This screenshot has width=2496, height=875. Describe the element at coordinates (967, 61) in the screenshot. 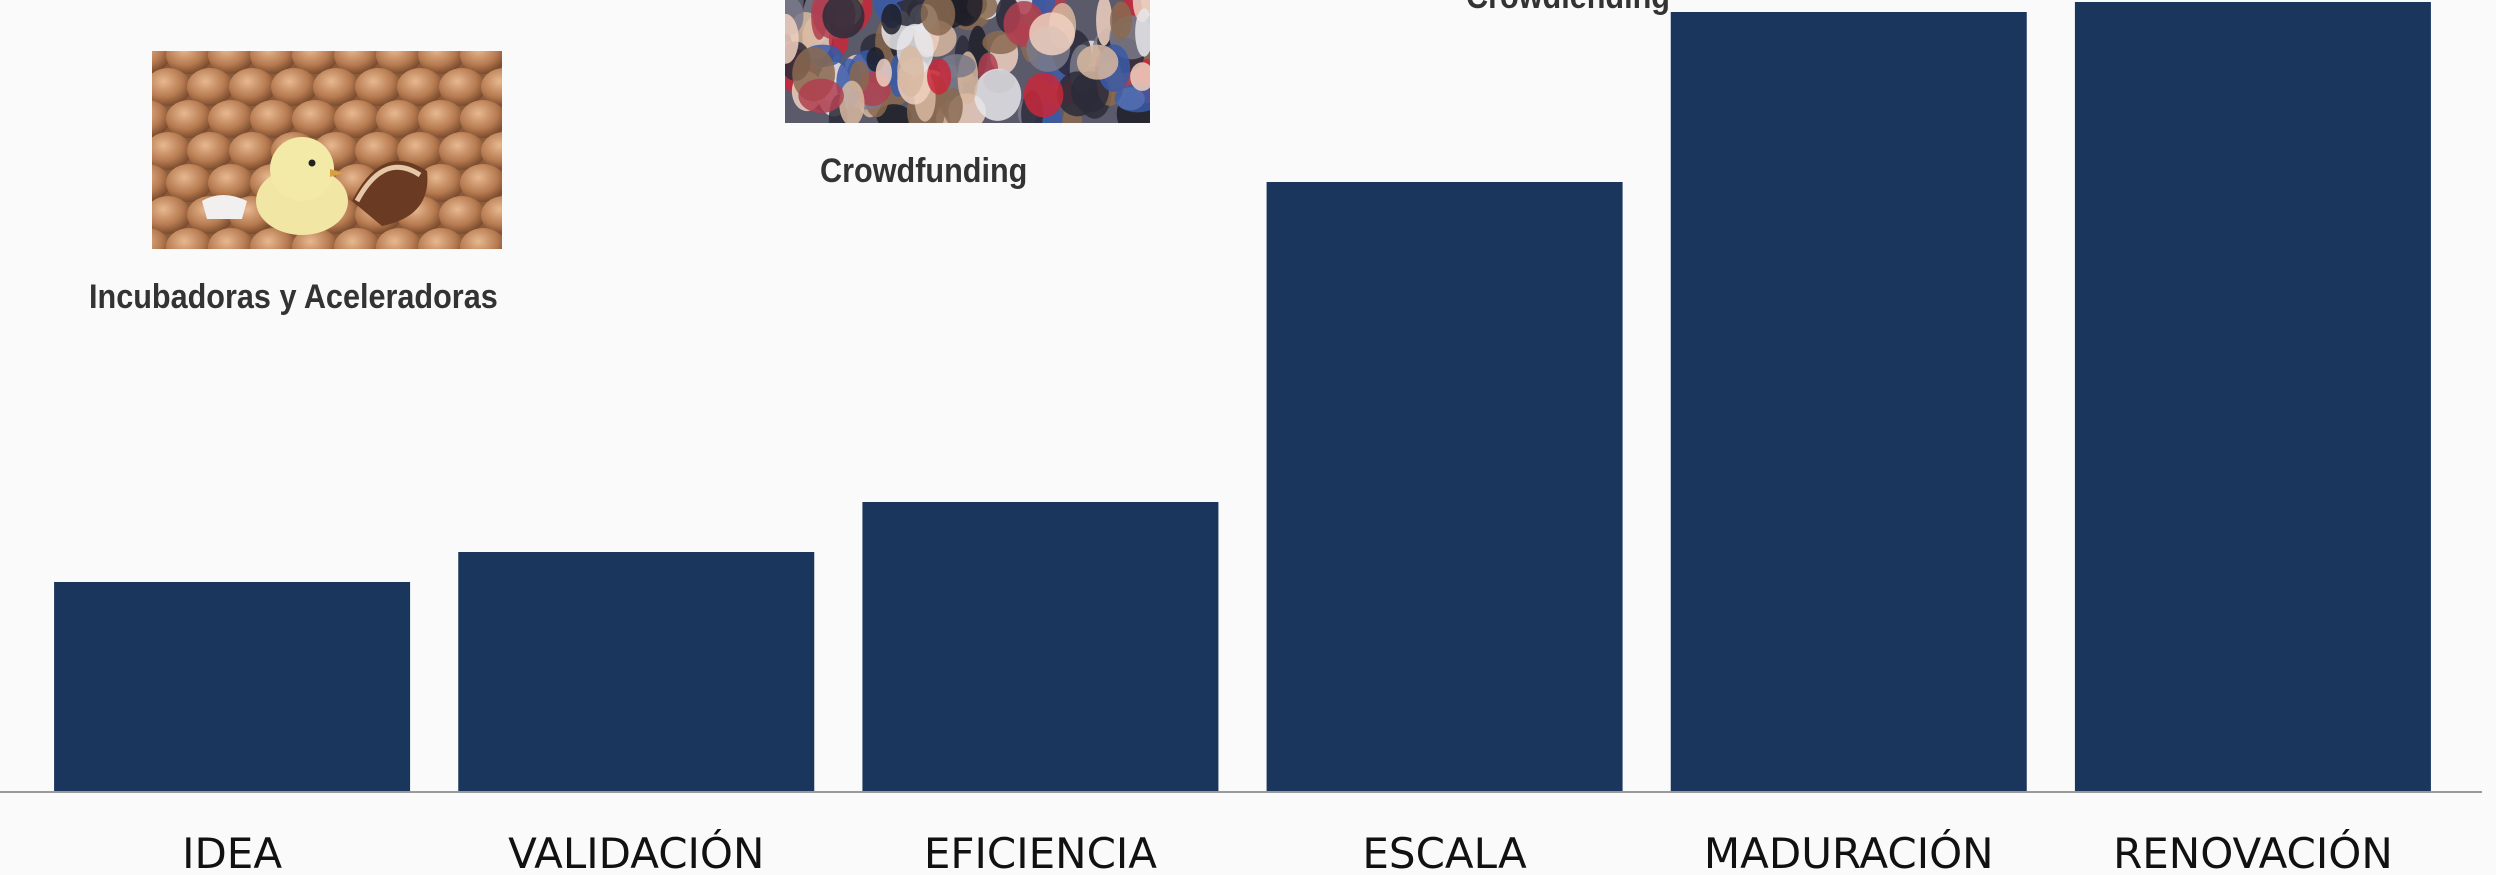

I see `crowd-of-people-image` at that location.